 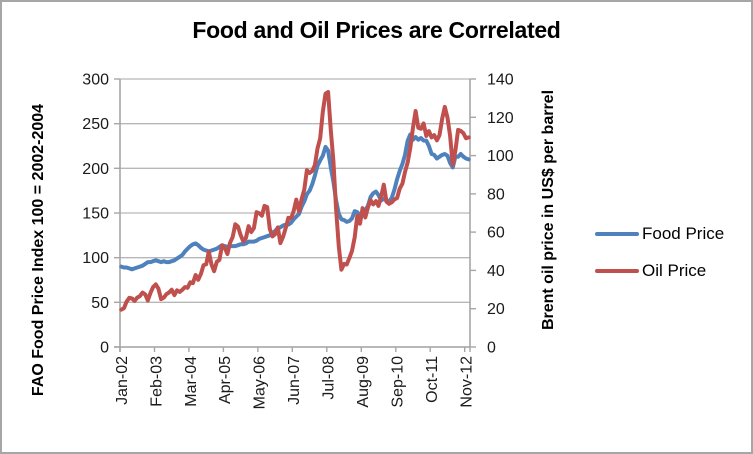 I want to click on svg-text: 300, so click(x=95, y=80).